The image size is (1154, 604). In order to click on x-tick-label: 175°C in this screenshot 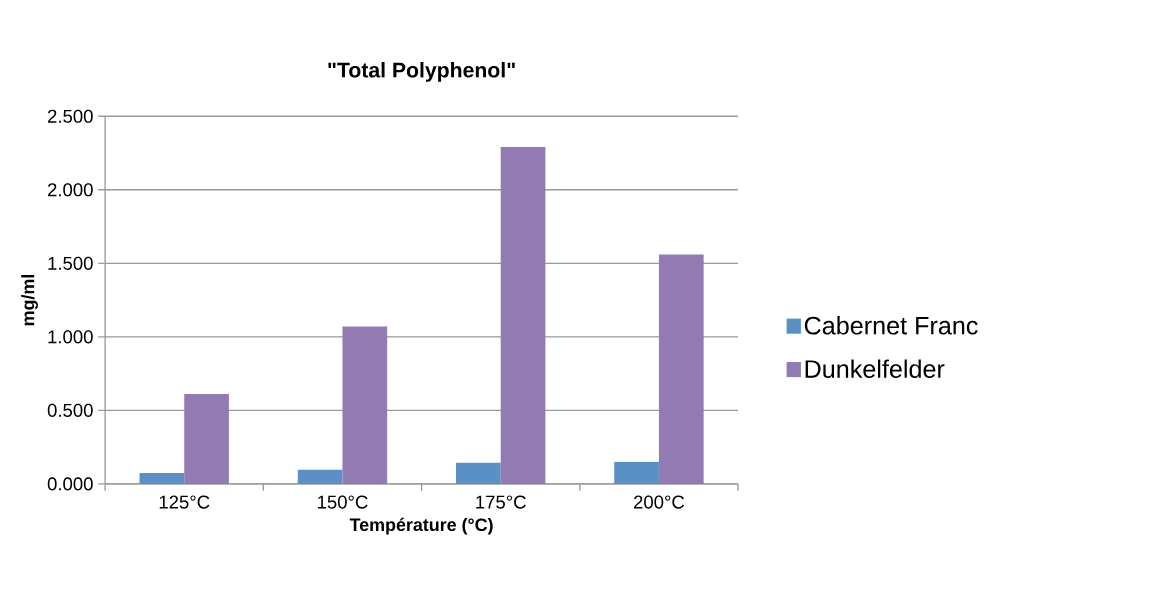, I will do `click(501, 502)`.